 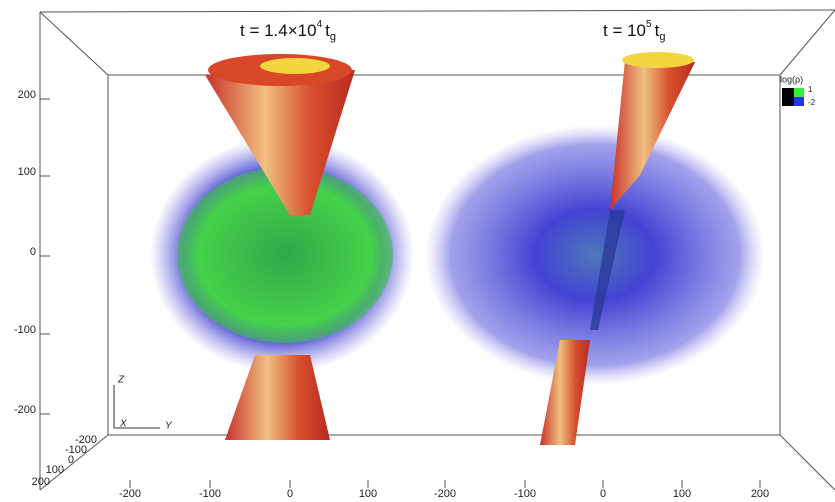 What do you see at coordinates (169, 426) in the screenshot?
I see `y-axis-label: Y` at bounding box center [169, 426].